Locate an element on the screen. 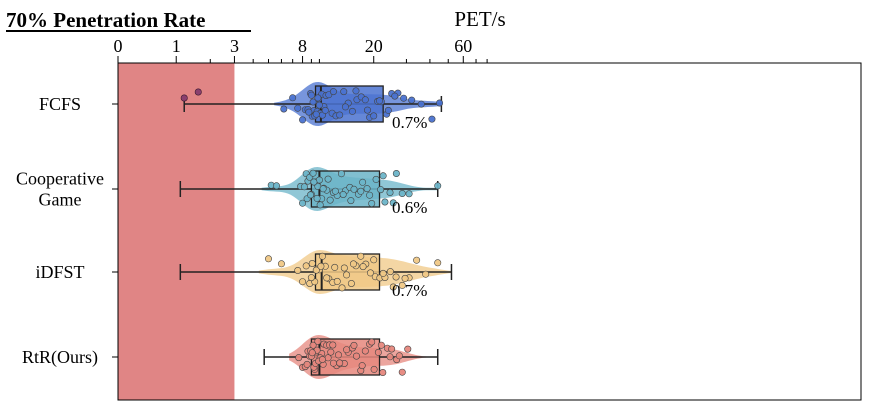 The image size is (886, 418). category-label: FCFS is located at coordinates (60, 104).